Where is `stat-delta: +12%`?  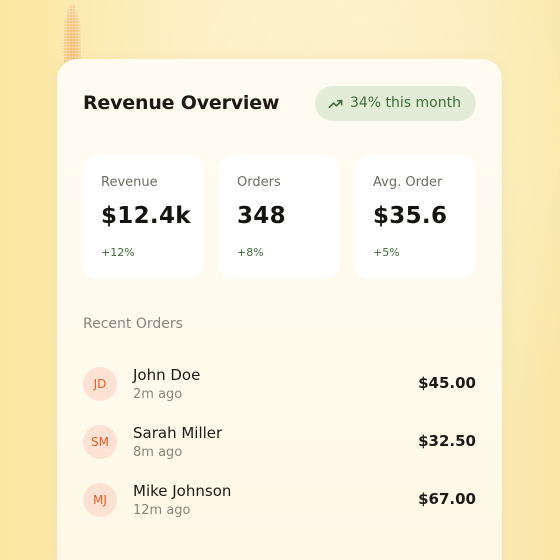
stat-delta: +12% is located at coordinates (118, 252).